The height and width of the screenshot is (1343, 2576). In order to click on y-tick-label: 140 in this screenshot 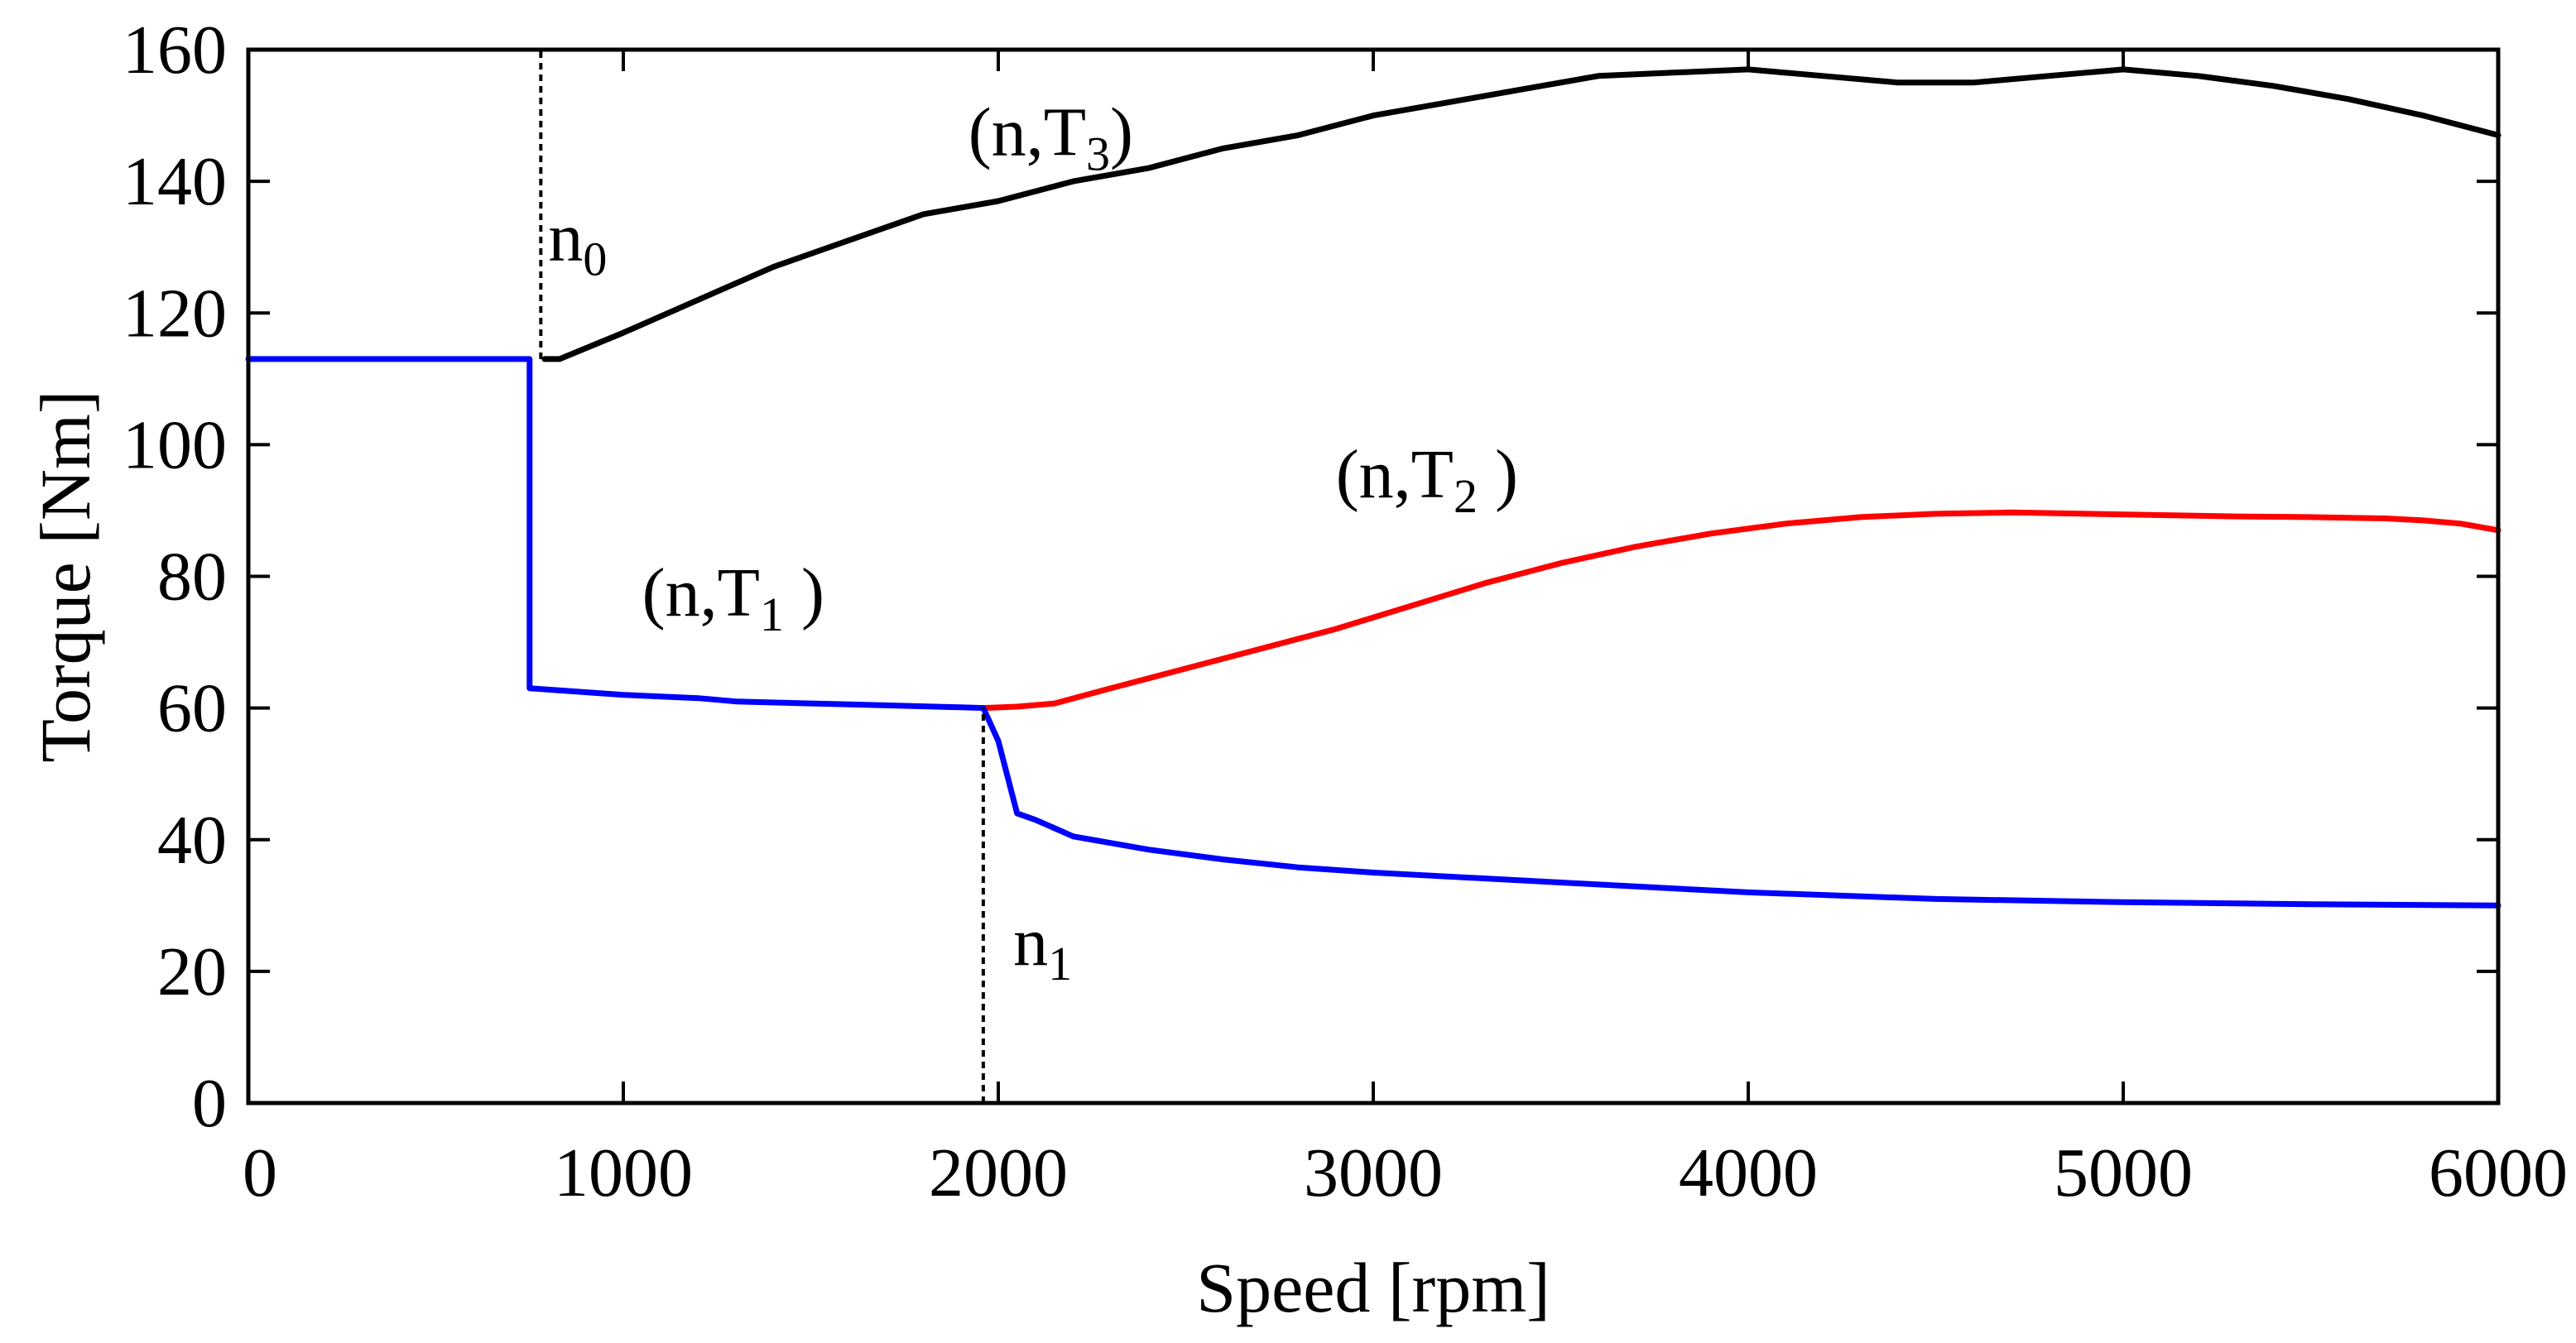, I will do `click(175, 182)`.